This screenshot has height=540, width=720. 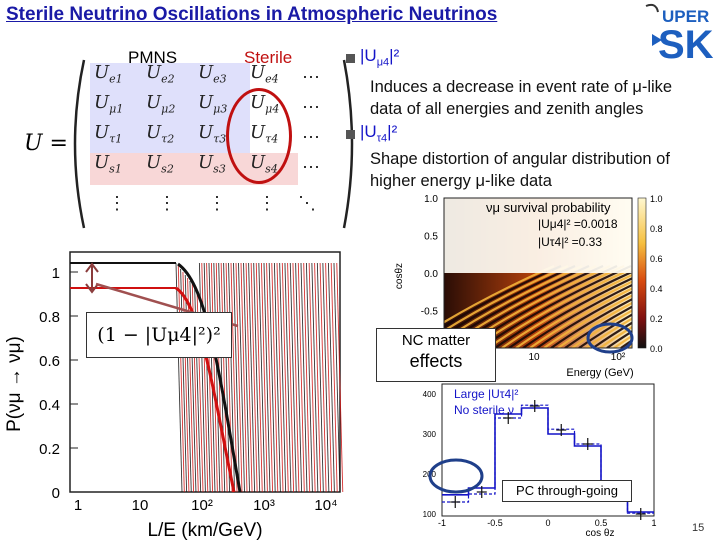 I want to click on pmns-header: PMNS, so click(x=153, y=57).